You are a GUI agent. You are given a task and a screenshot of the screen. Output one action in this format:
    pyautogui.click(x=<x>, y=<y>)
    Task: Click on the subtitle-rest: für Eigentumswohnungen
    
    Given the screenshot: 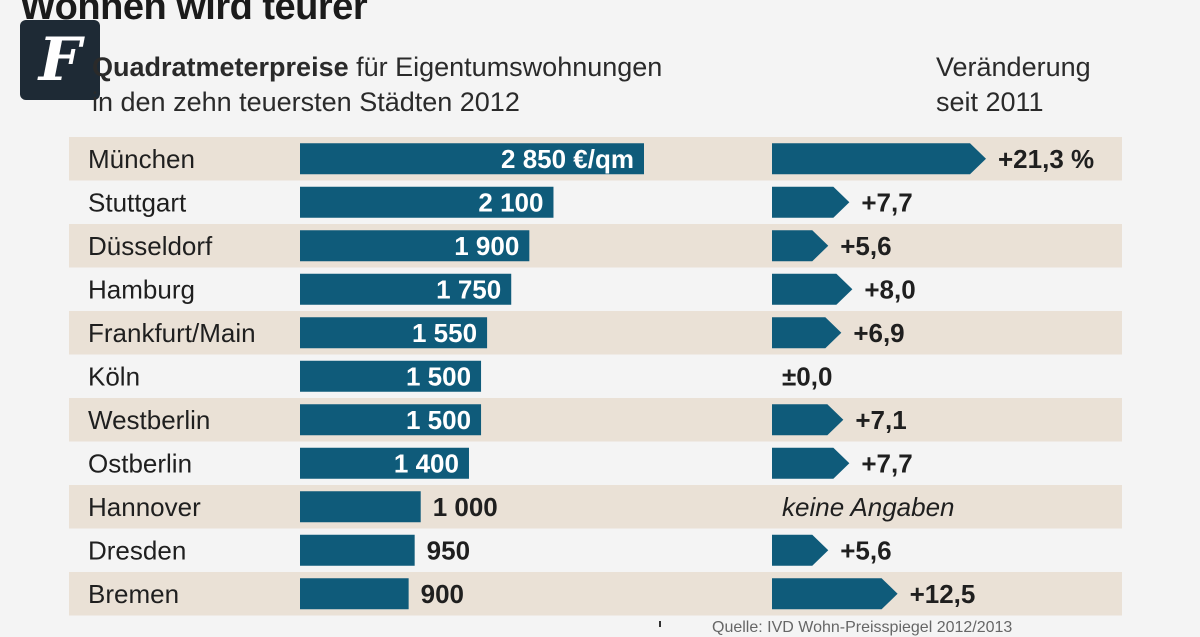 What is the action you would take?
    pyautogui.click(x=505, y=67)
    